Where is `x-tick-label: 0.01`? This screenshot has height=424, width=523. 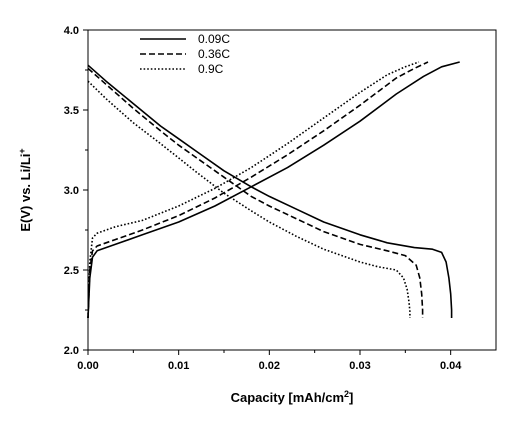
x-tick-label: 0.01 is located at coordinates (178, 366).